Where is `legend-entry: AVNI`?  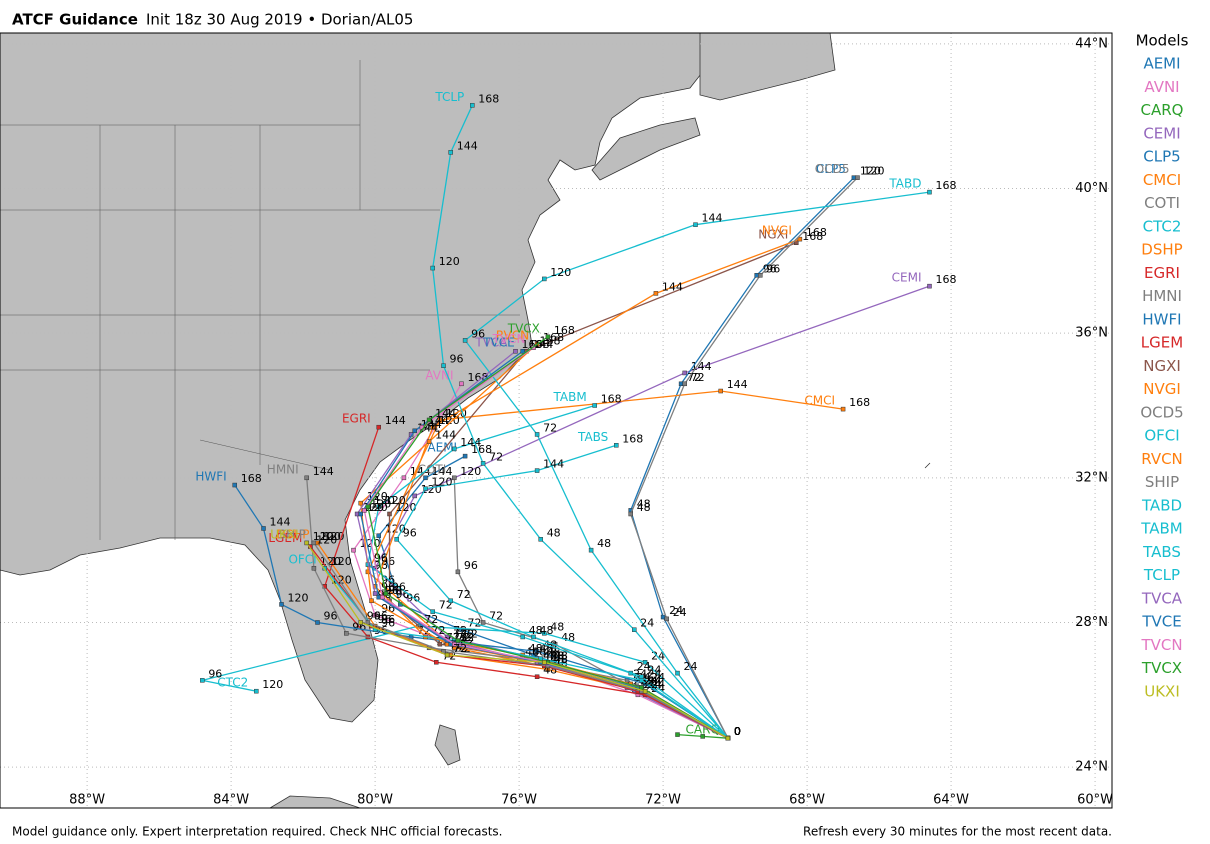
legend-entry: AVNI is located at coordinates (1161, 87).